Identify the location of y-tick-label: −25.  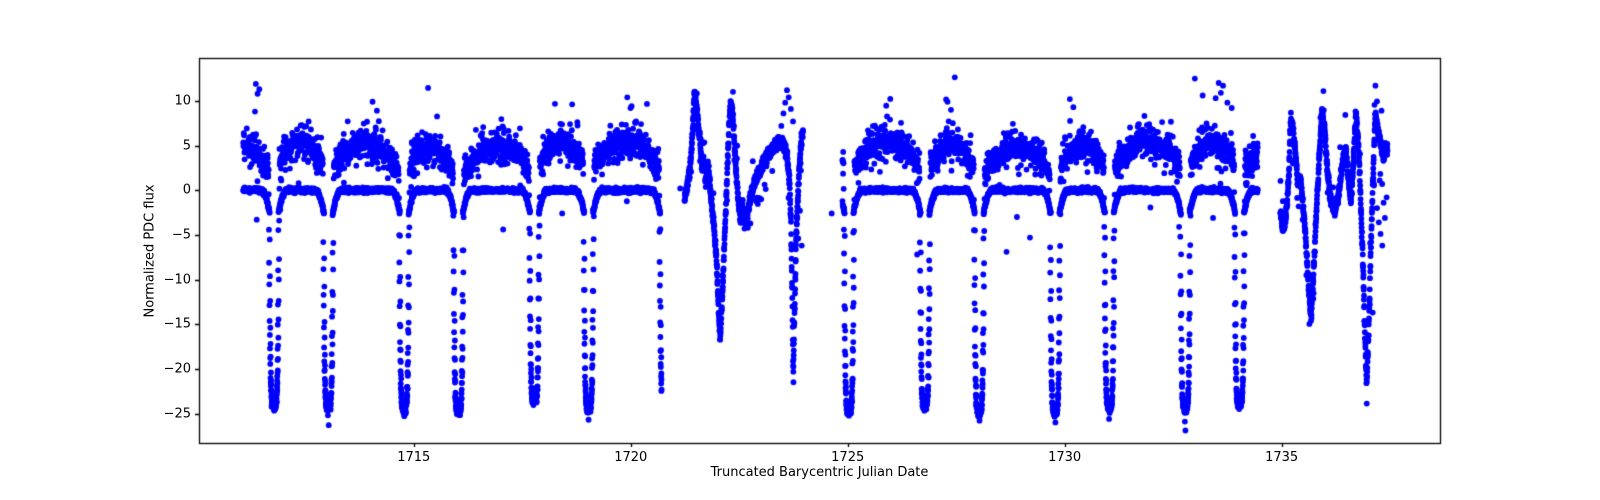
(177, 414).